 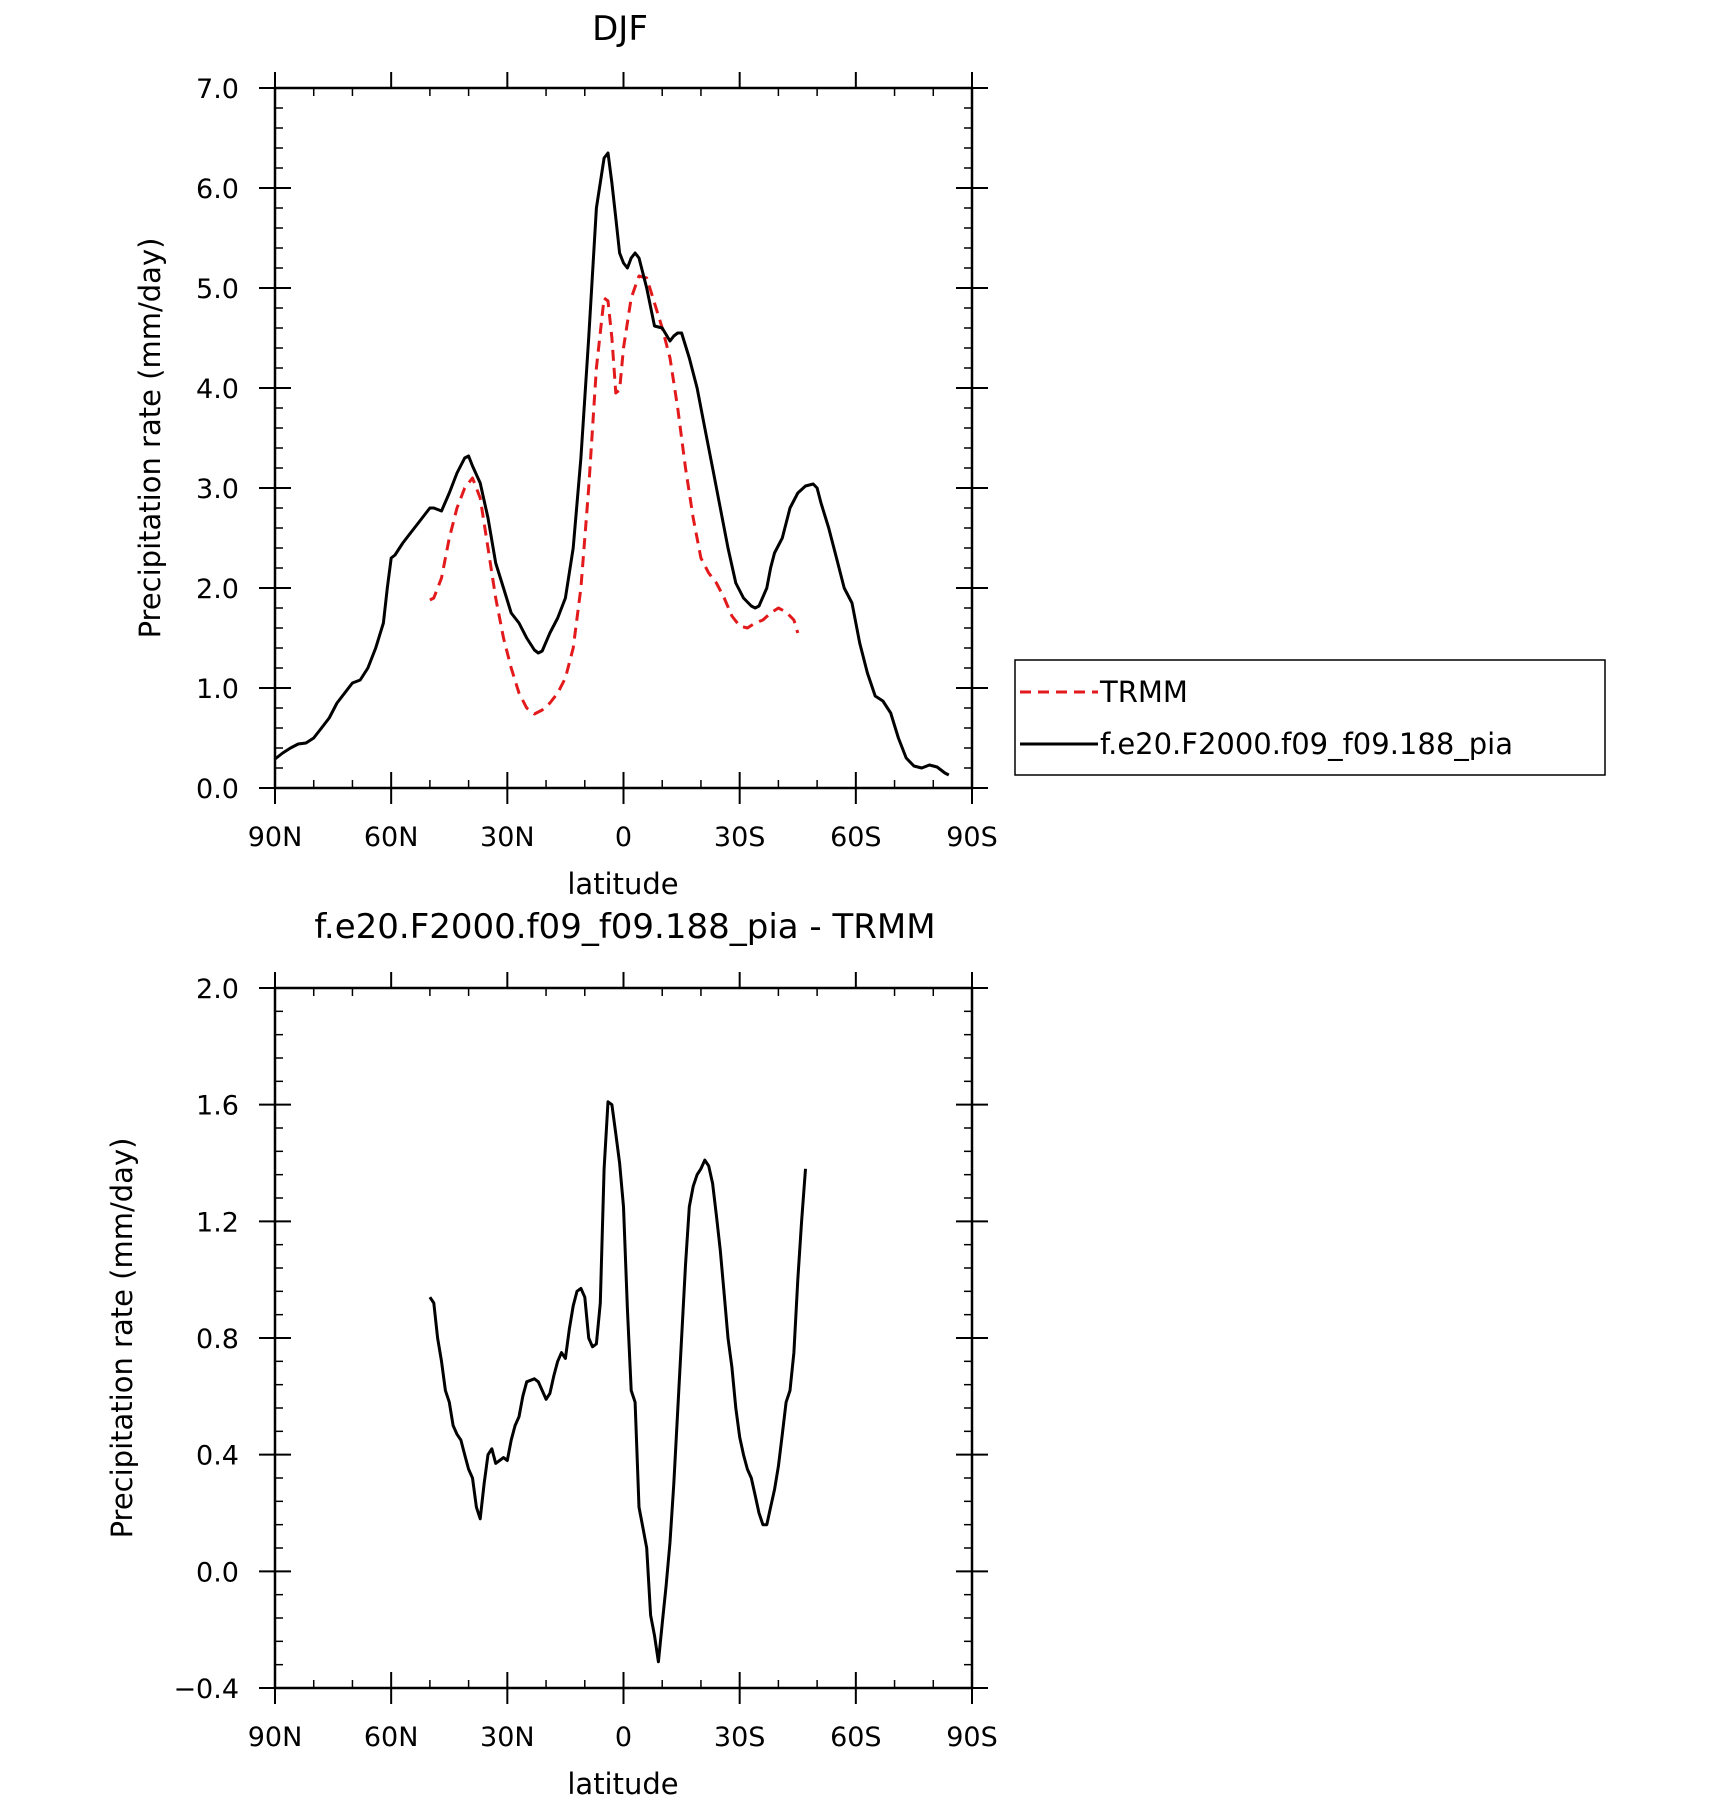 What do you see at coordinates (620, 29) in the screenshot?
I see `panel-title: DJF` at bounding box center [620, 29].